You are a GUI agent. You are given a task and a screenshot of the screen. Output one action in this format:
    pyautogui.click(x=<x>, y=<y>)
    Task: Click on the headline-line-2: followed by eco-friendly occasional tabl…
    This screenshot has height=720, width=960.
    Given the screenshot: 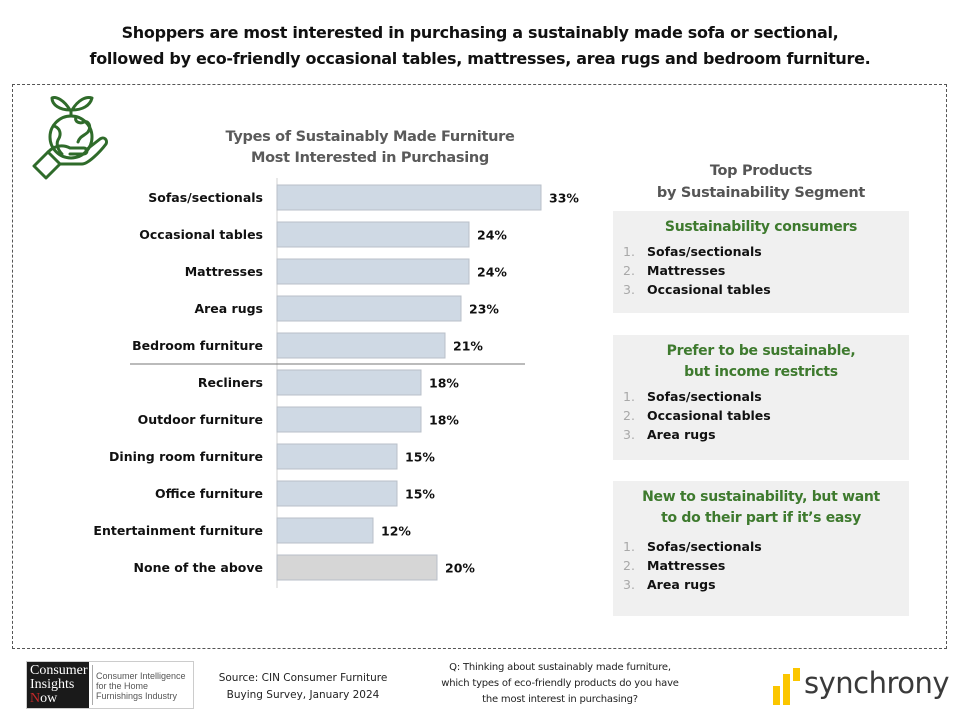 What is the action you would take?
    pyautogui.click(x=480, y=58)
    